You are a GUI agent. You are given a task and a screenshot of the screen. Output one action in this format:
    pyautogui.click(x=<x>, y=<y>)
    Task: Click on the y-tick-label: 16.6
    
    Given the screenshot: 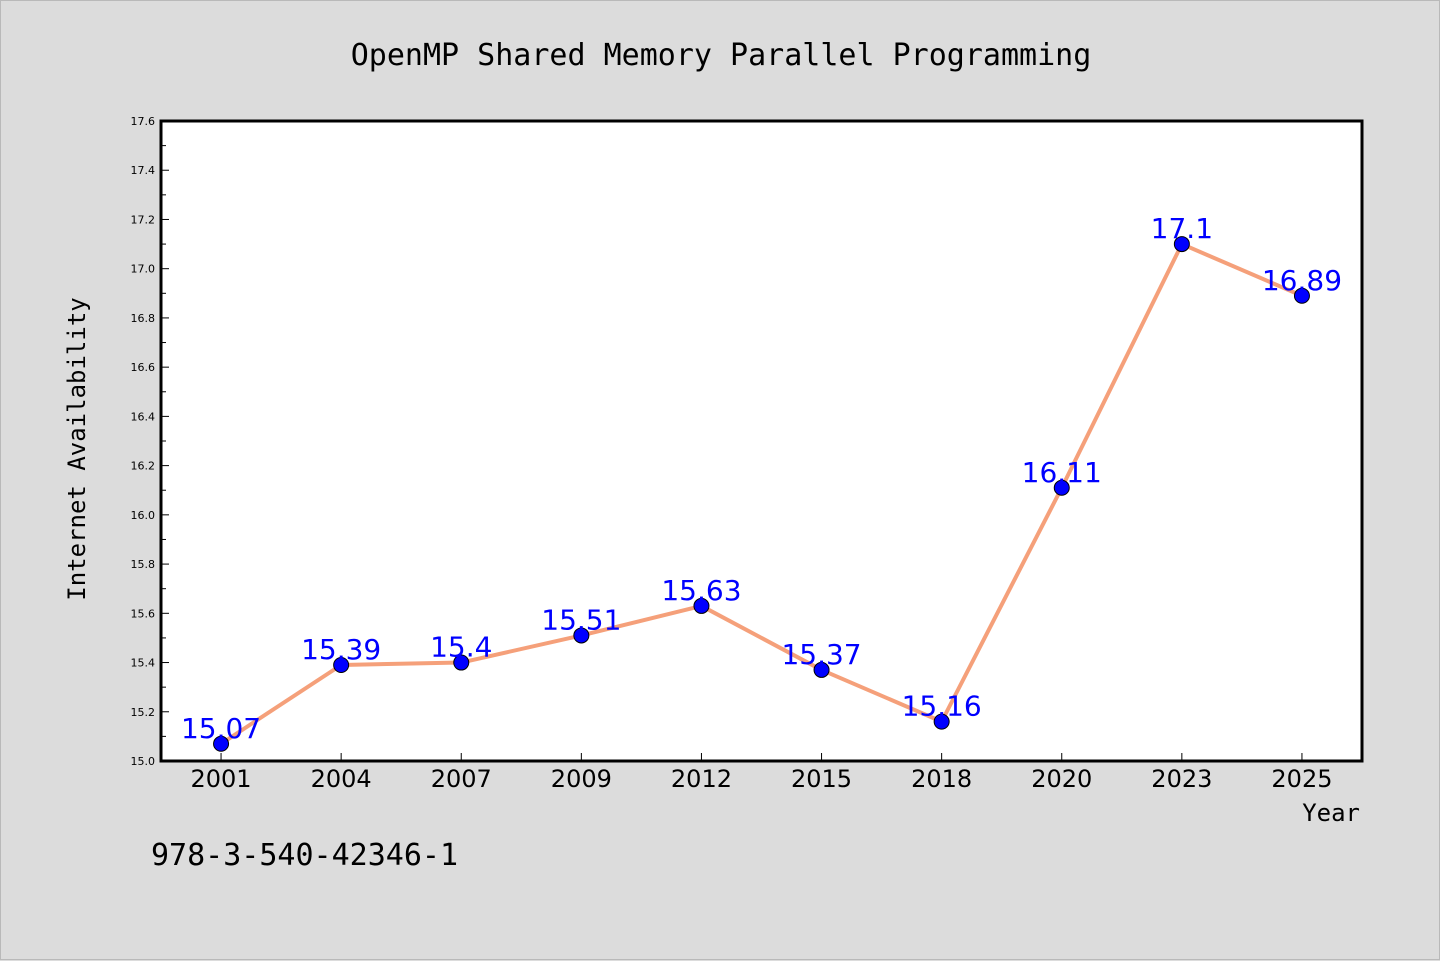 What is the action you would take?
    pyautogui.click(x=143, y=367)
    